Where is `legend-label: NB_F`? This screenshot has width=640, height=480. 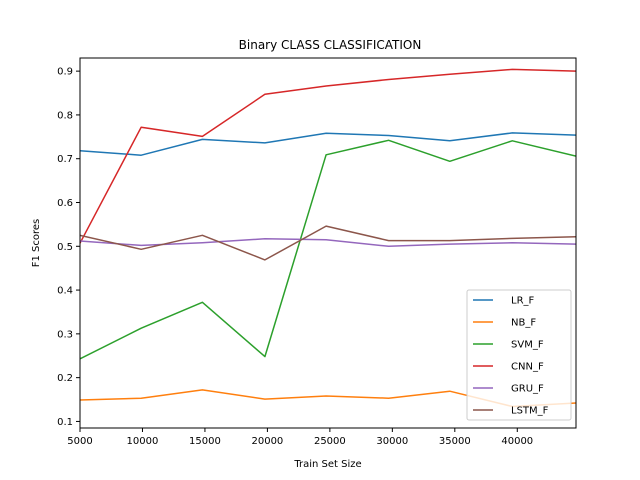
legend-label: NB_F is located at coordinates (523, 323).